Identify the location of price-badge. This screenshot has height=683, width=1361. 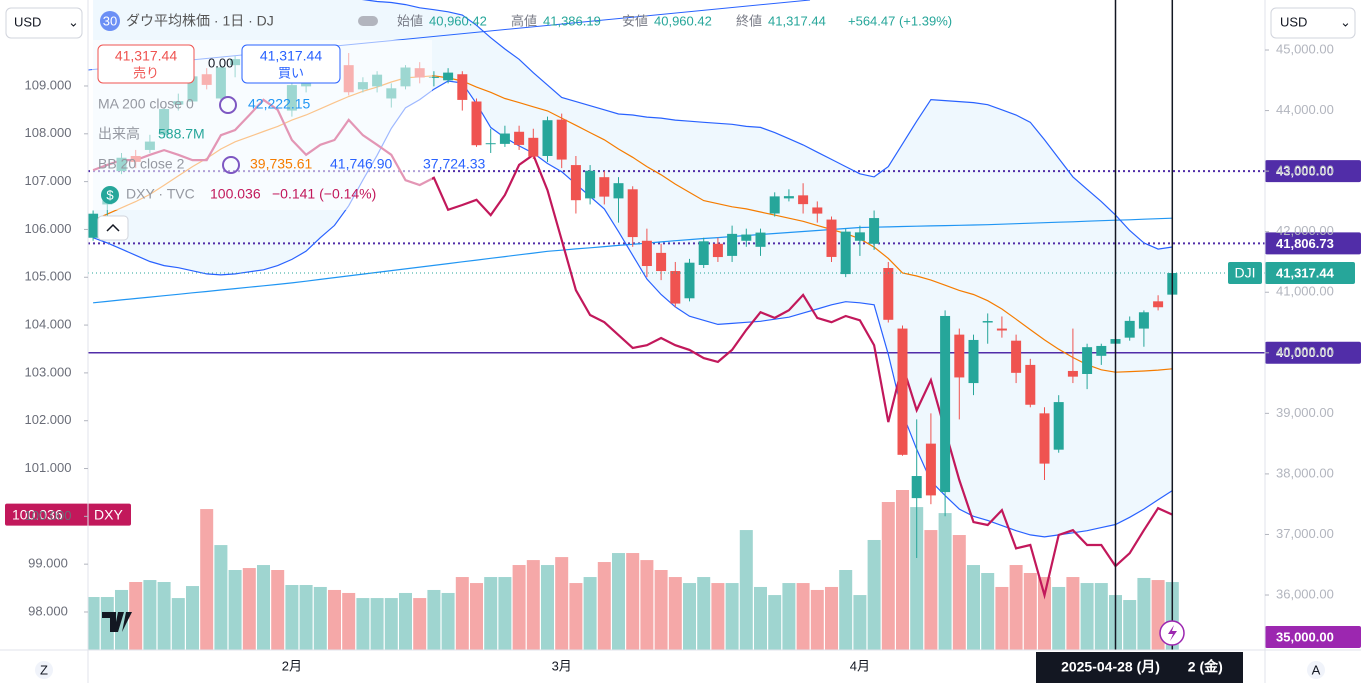
(1310, 273).